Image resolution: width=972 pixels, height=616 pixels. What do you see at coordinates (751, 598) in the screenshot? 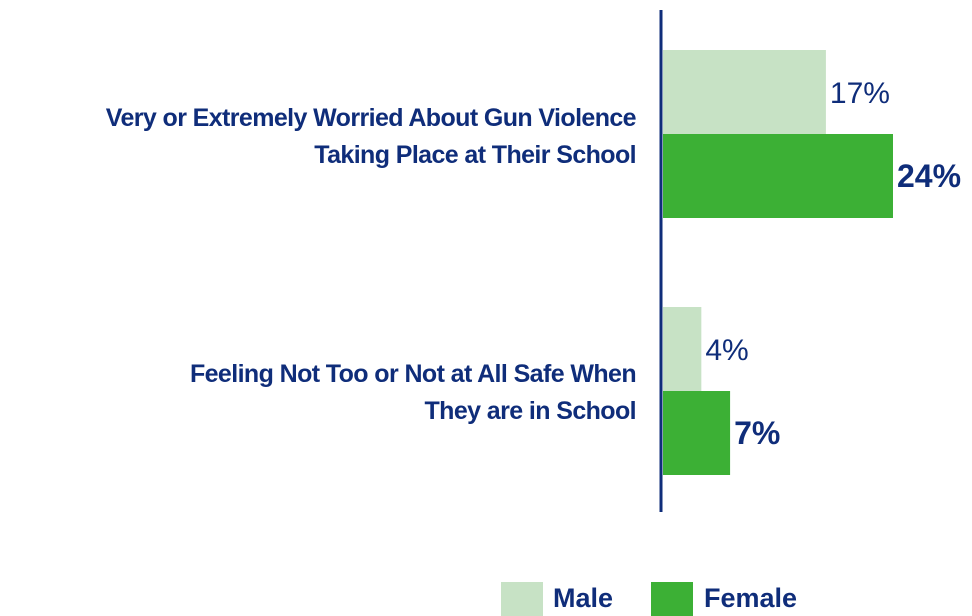
I see `legend-label-female: Female` at bounding box center [751, 598].